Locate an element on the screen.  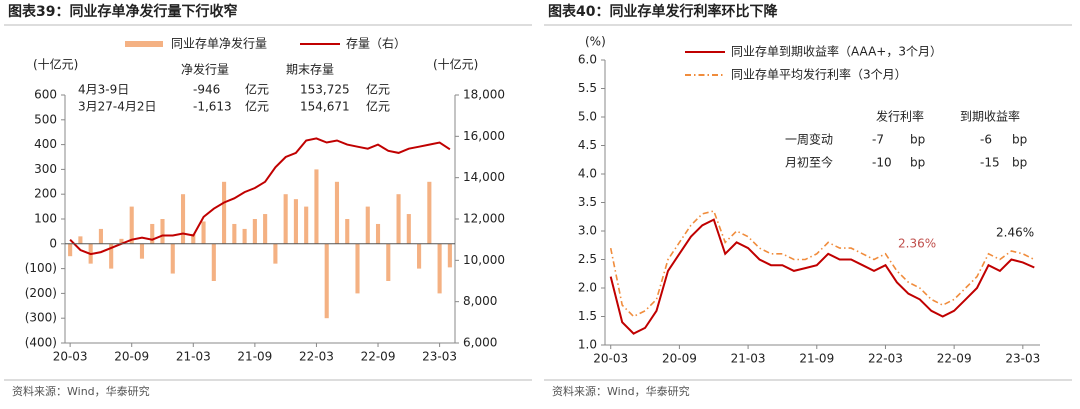
y-tick-label: 4.0 is located at coordinates (587, 174).